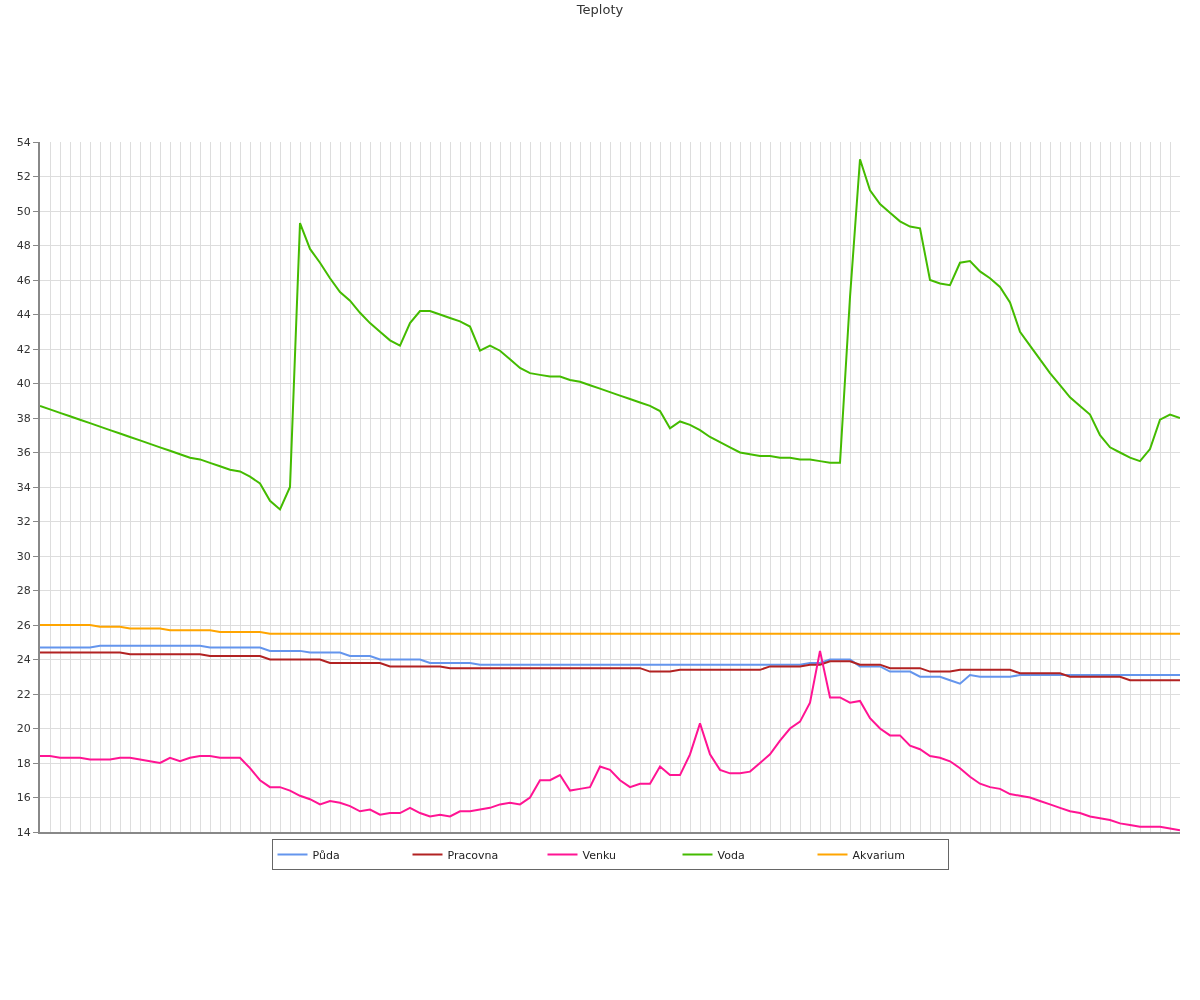 Image resolution: width=1200 pixels, height=1000 pixels. What do you see at coordinates (23, 625) in the screenshot?
I see `y-tick-label: 26` at bounding box center [23, 625].